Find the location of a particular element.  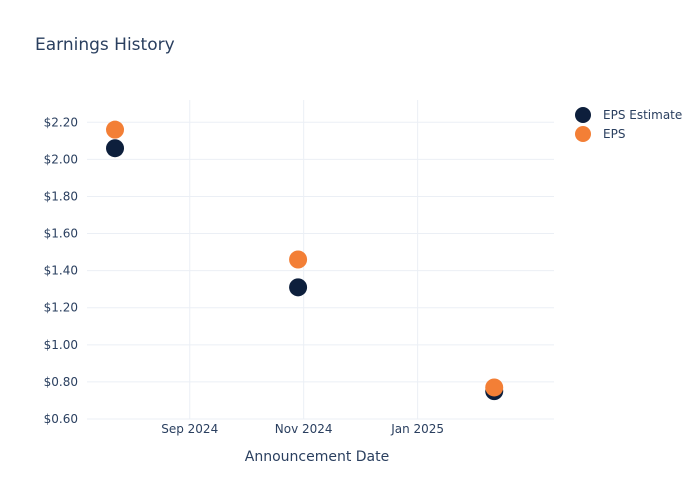

y-tick-label: $1.40 is located at coordinates (61, 271).